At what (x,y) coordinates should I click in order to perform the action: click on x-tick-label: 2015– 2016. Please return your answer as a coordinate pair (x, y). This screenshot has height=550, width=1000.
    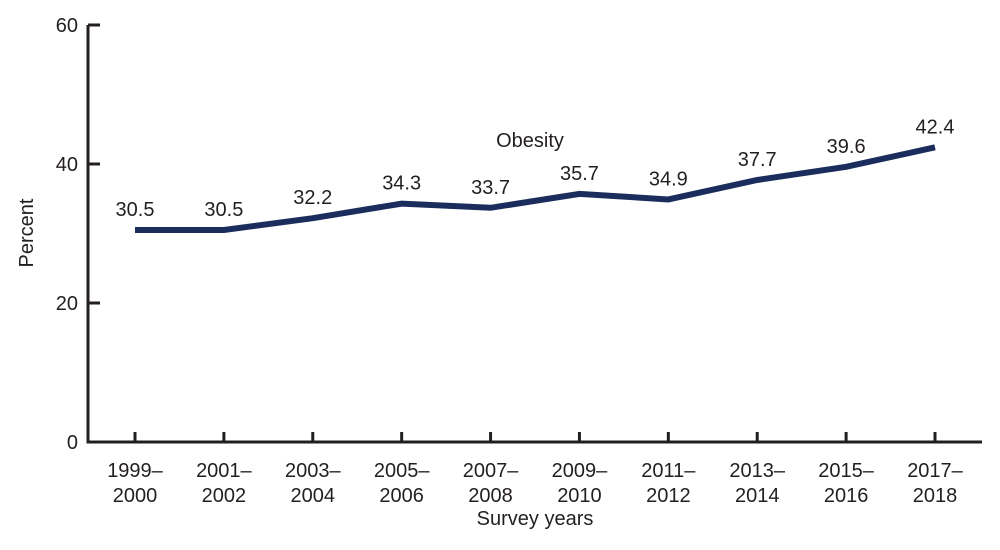
    Looking at the image, I should click on (846, 483).